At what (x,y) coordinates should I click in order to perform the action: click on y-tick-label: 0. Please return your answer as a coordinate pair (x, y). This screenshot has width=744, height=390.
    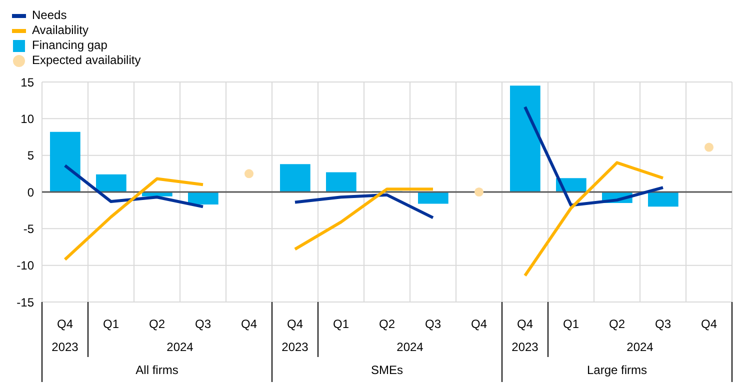
    Looking at the image, I should click on (30, 192).